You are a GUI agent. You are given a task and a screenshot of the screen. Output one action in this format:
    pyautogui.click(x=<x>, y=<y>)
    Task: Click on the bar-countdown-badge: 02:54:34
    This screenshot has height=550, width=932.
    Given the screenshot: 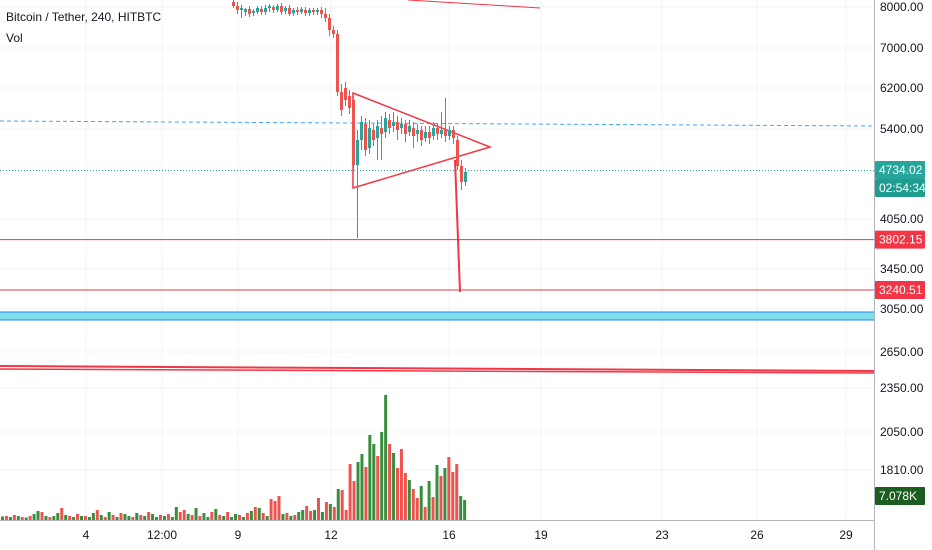 What is the action you would take?
    pyautogui.click(x=902, y=188)
    